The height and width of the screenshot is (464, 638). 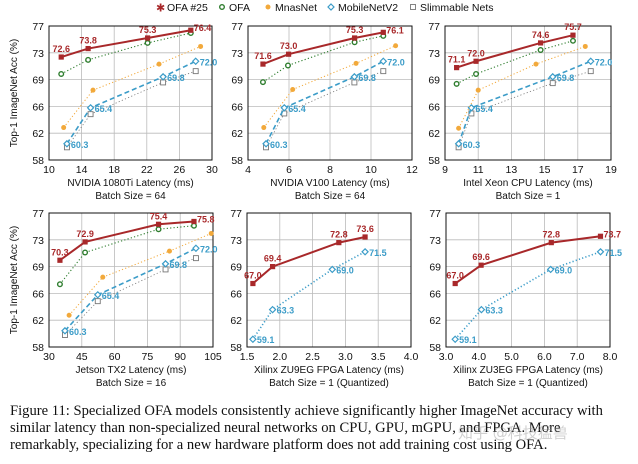 What do you see at coordinates (541, 35) in the screenshot?
I see `data-label: 74.6` at bounding box center [541, 35].